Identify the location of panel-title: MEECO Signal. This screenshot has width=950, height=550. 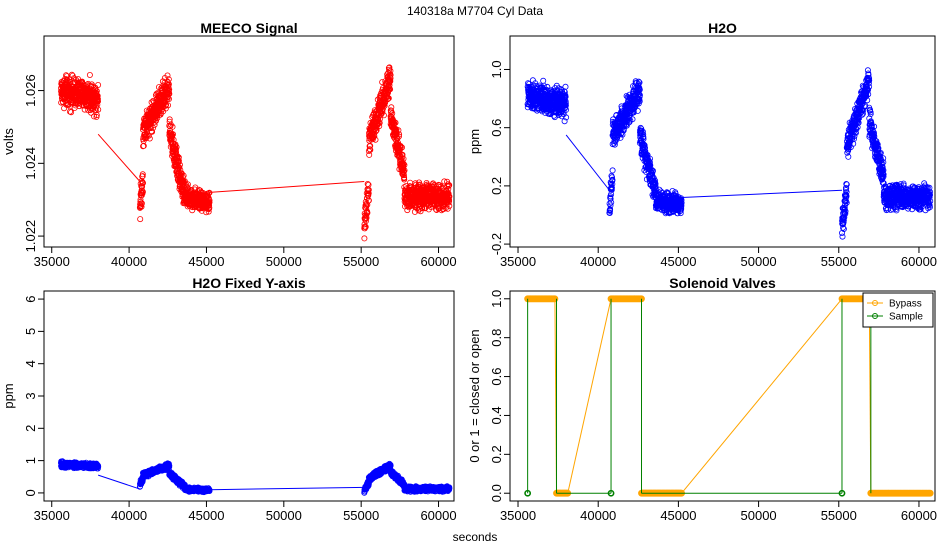
(248, 28).